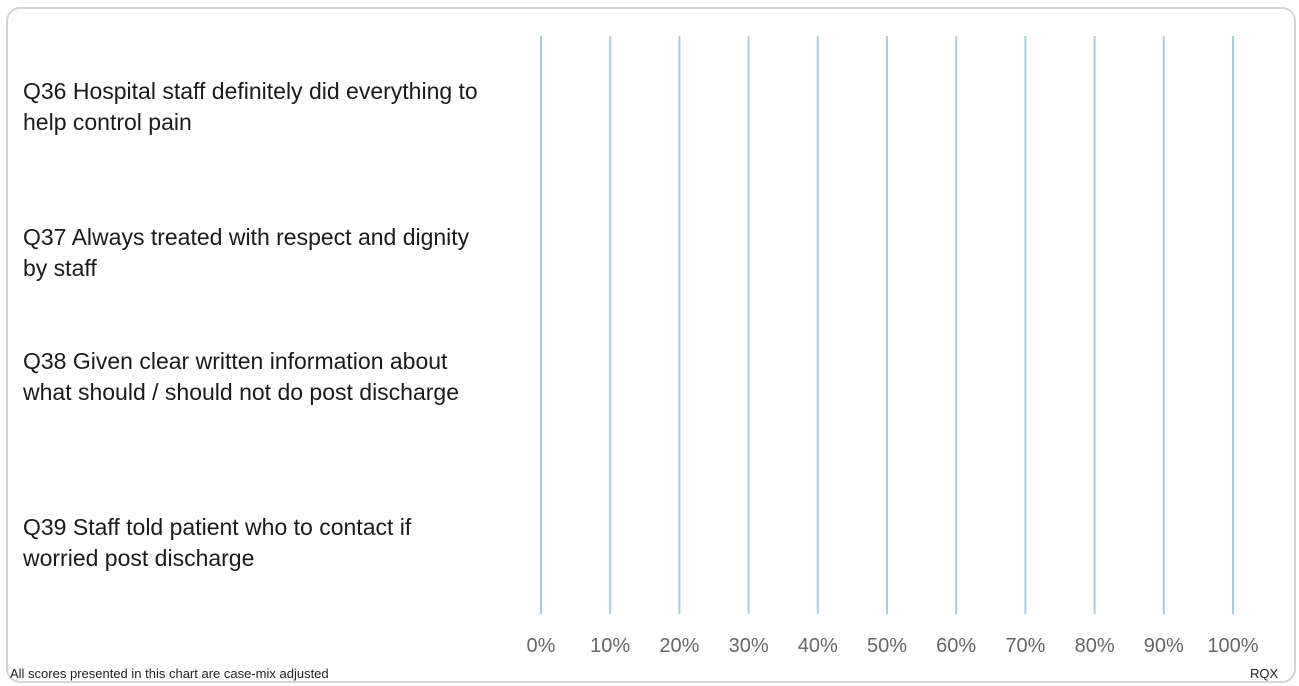 The image size is (1299, 686). What do you see at coordinates (1025, 646) in the screenshot?
I see `x-tick-label: 70%` at bounding box center [1025, 646].